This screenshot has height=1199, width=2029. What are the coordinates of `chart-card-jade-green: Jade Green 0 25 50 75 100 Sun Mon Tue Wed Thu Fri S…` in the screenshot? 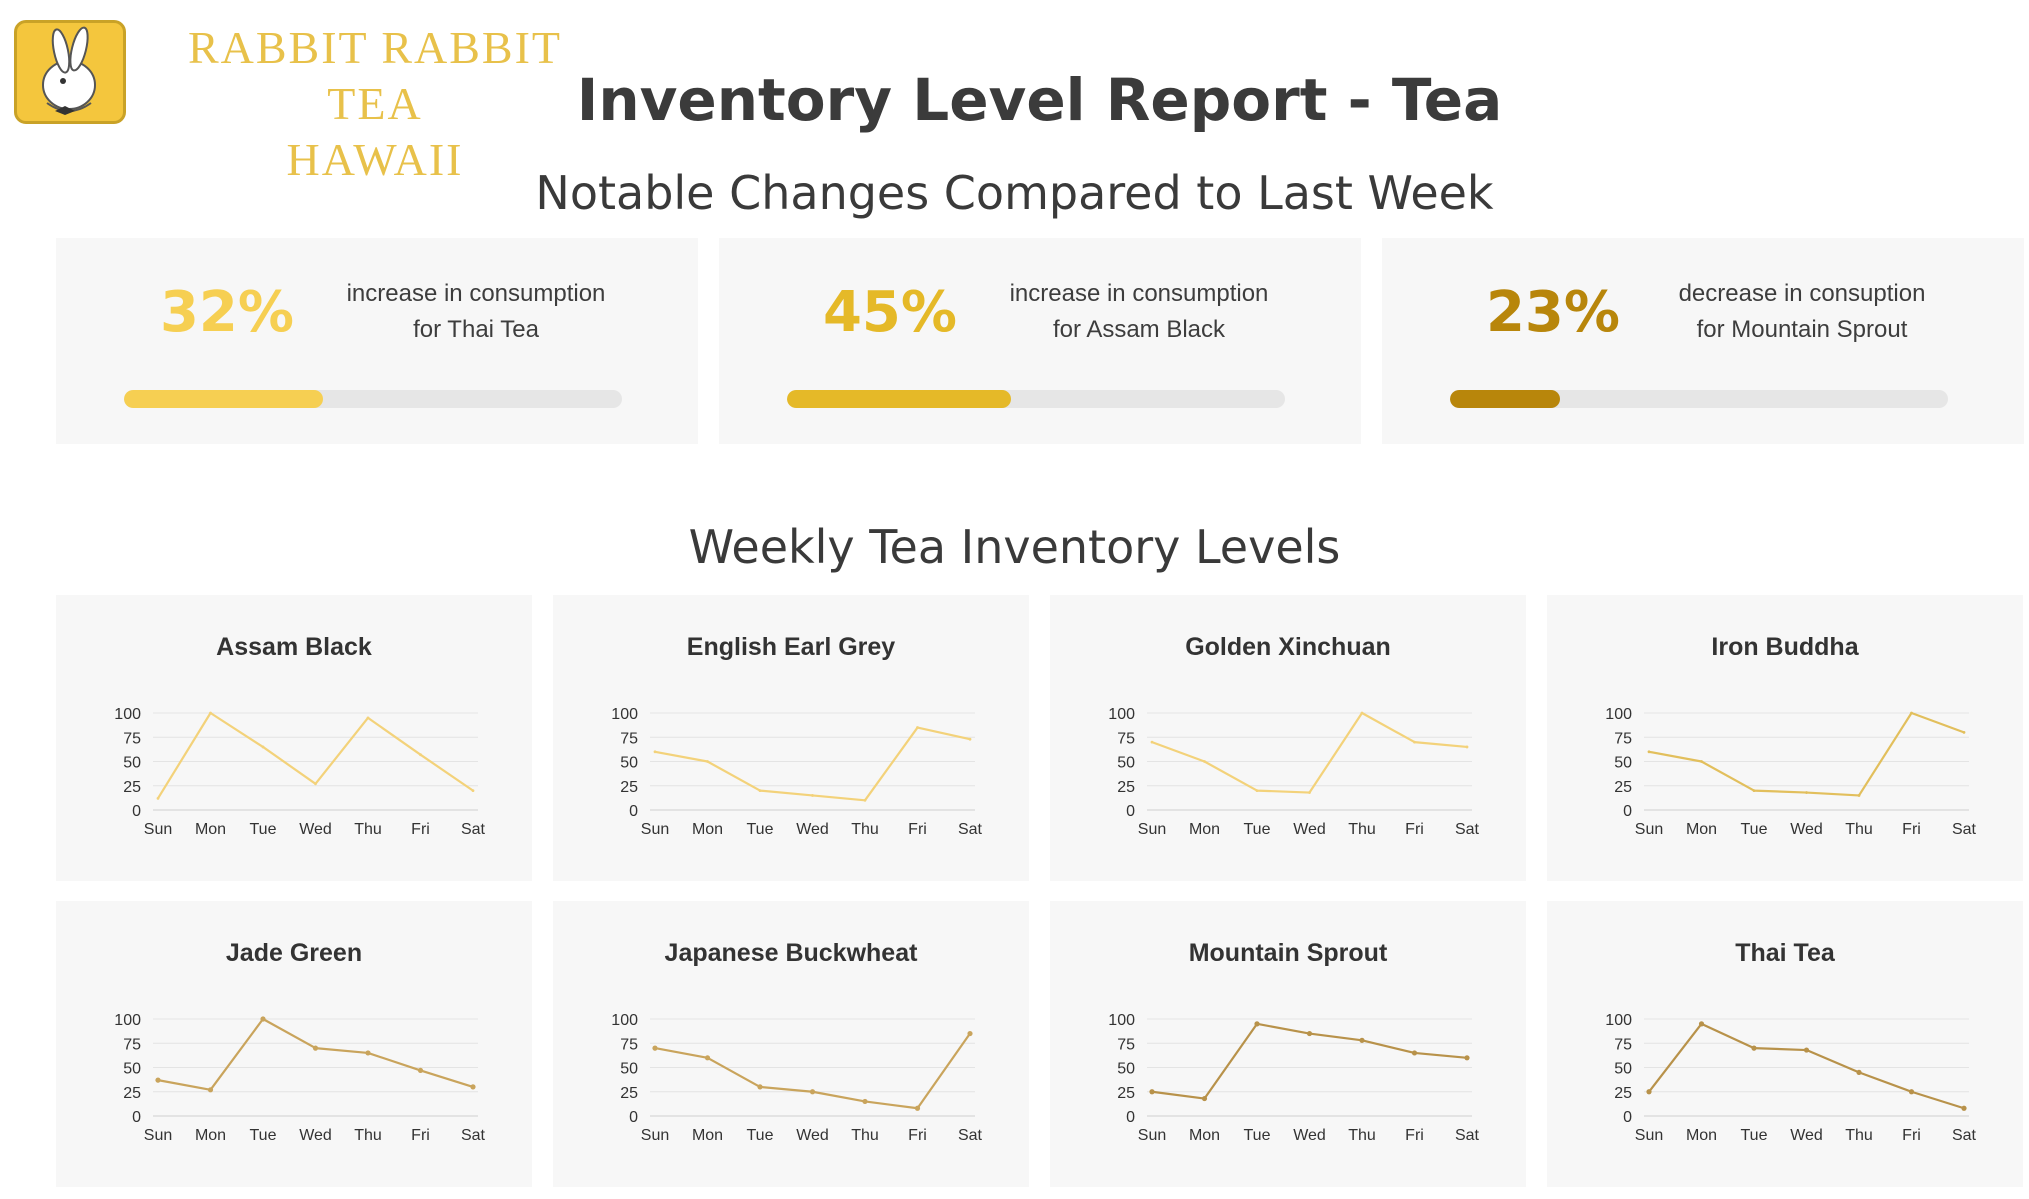 It's located at (294, 1044).